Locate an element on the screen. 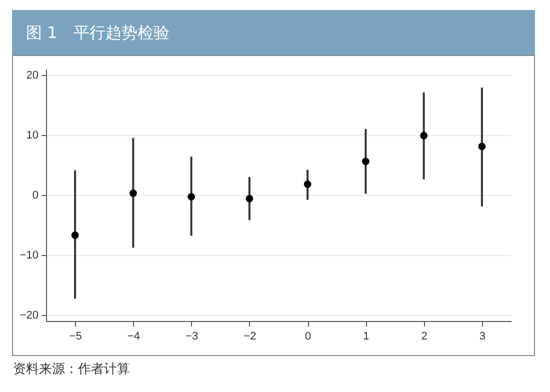 The height and width of the screenshot is (392, 550). x-tick-label: 2 is located at coordinates (424, 336).